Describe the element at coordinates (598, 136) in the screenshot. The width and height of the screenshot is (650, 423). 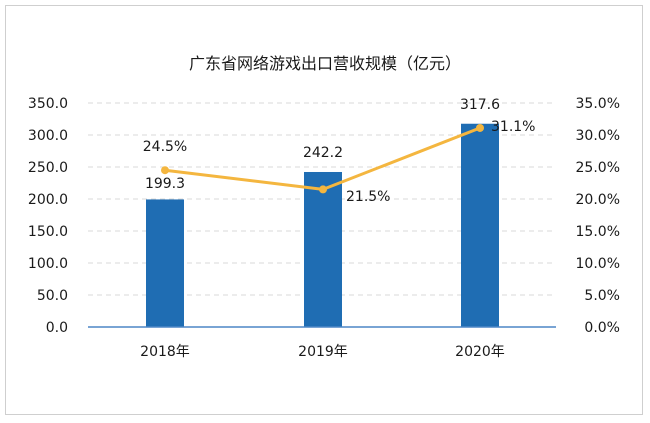
I see `right-tick-label: 30.0%` at that location.